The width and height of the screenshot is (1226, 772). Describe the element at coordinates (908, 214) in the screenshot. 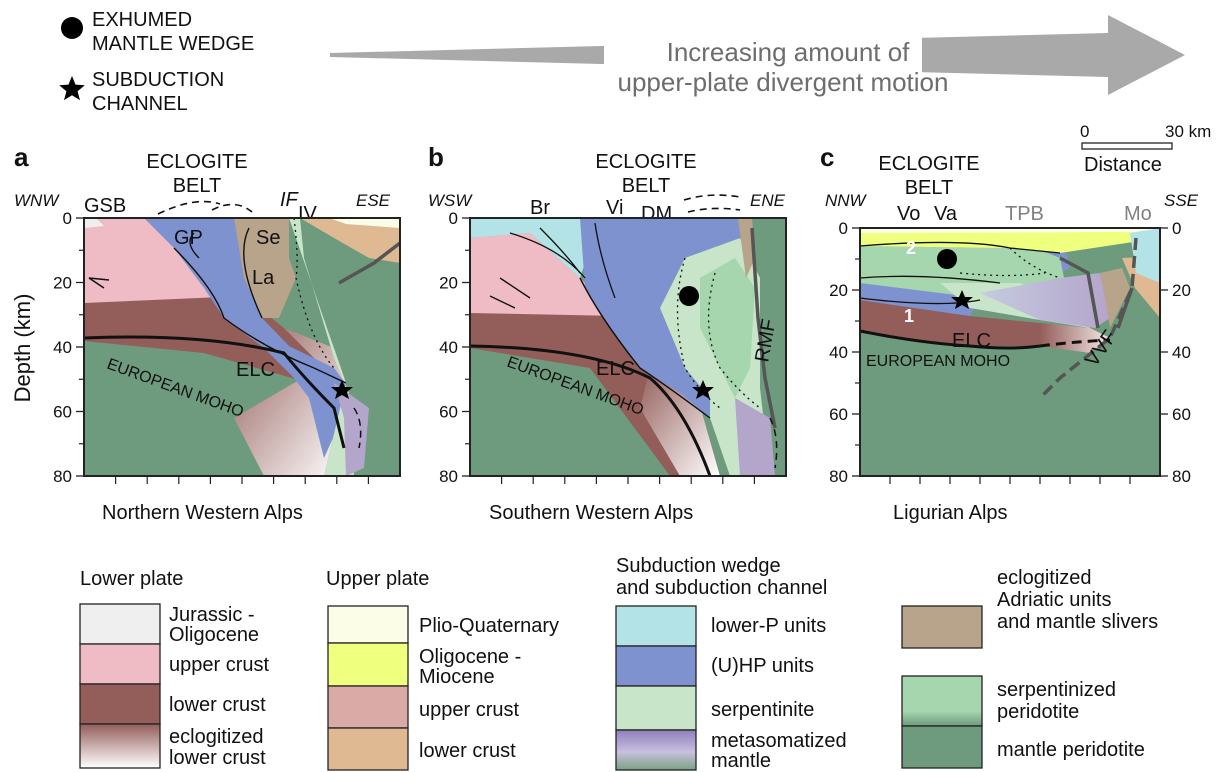

I see `label-vo: Vo` at that location.